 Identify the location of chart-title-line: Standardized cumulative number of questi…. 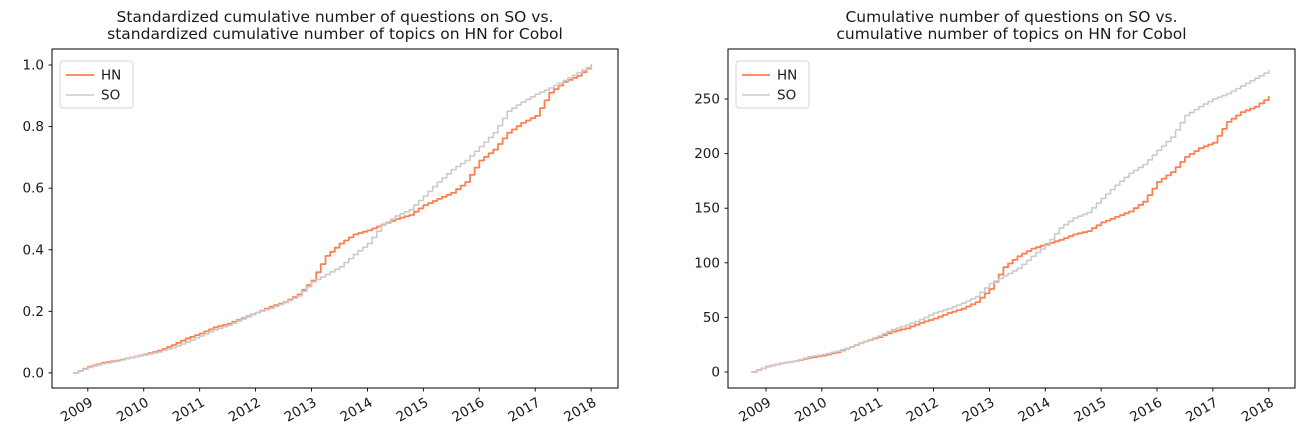
(335, 17).